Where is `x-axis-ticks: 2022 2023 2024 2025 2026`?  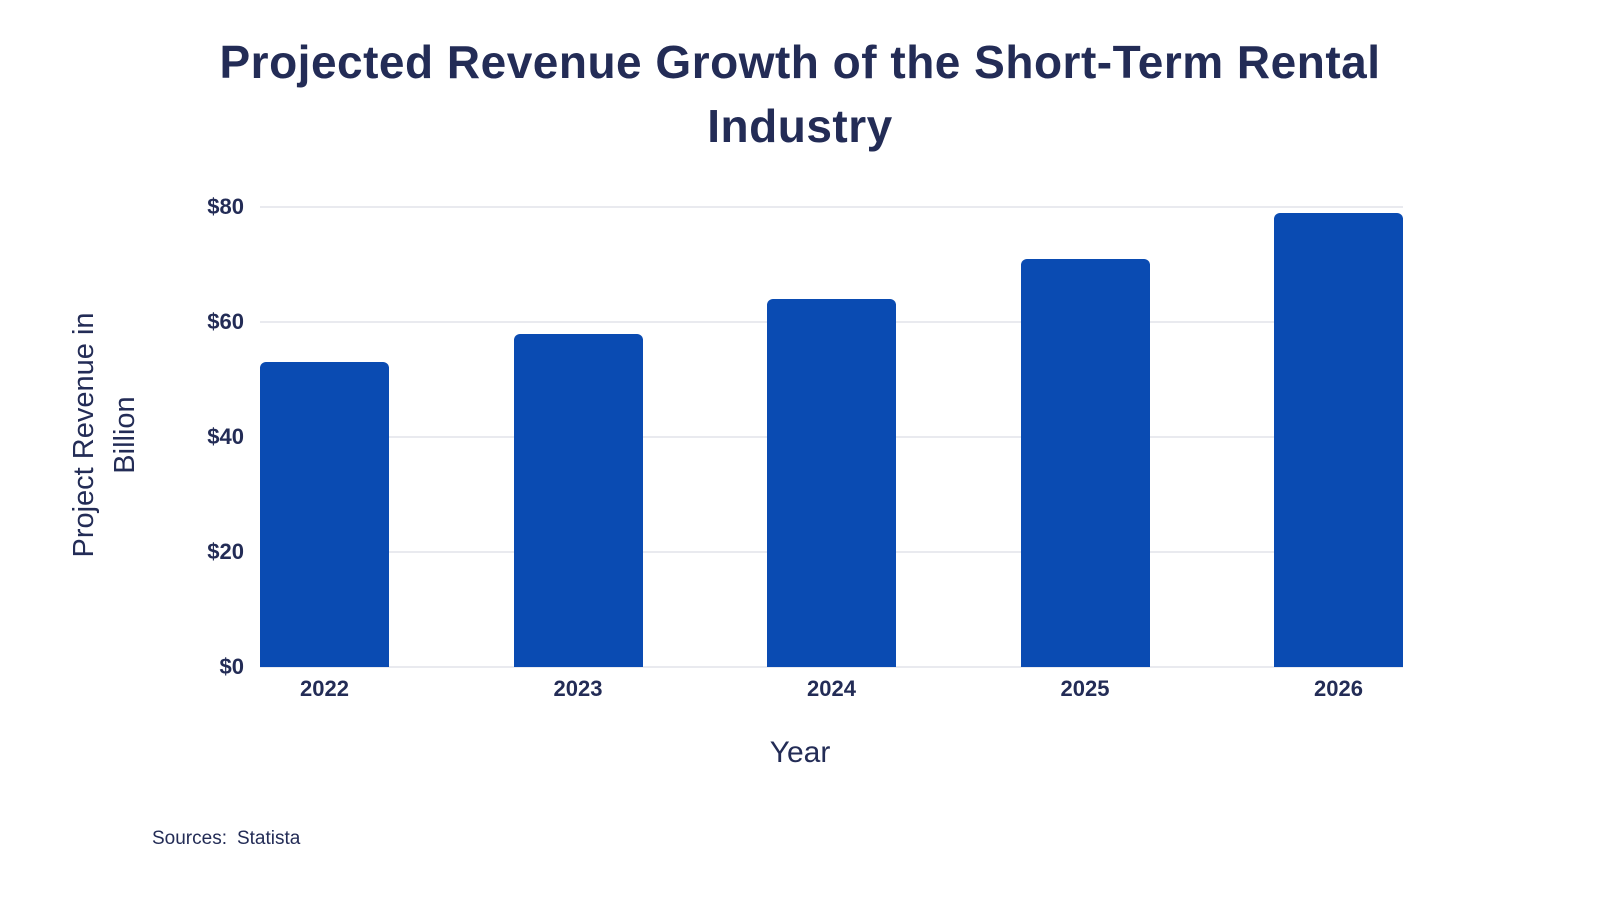
x-axis-ticks: 2022 2023 2024 2025 2026 is located at coordinates (831, 689).